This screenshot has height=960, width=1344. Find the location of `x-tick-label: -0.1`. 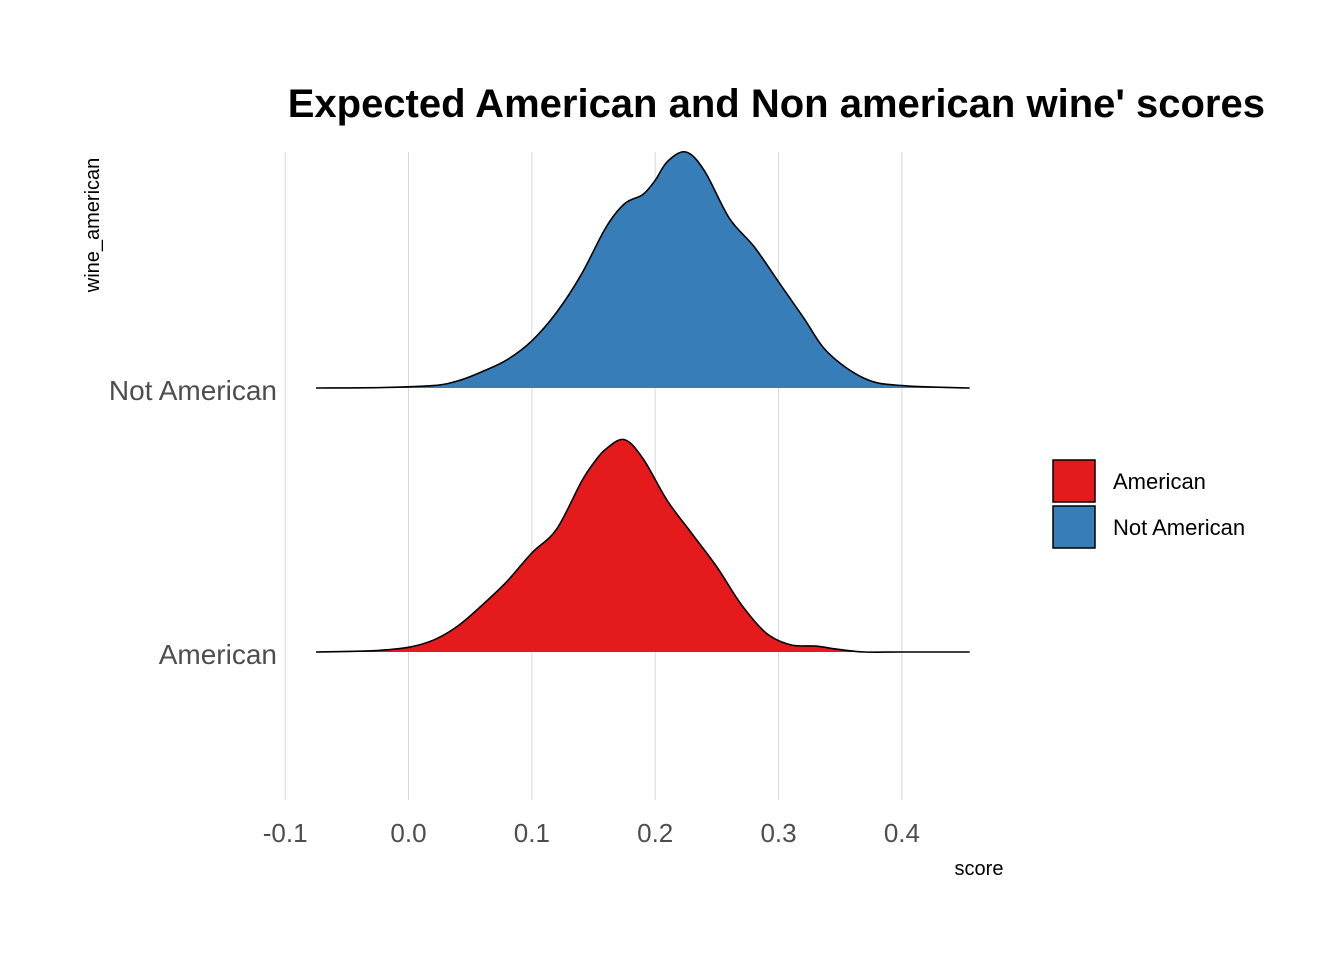

x-tick-label: -0.1 is located at coordinates (285, 833).